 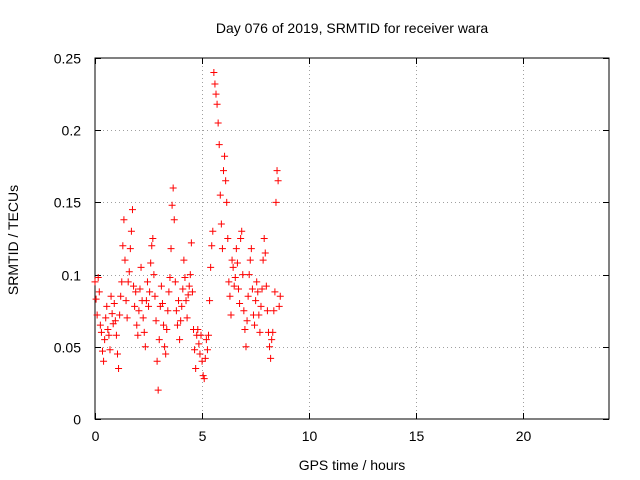 I want to click on y-tick-label: 0.25, so click(x=67, y=59).